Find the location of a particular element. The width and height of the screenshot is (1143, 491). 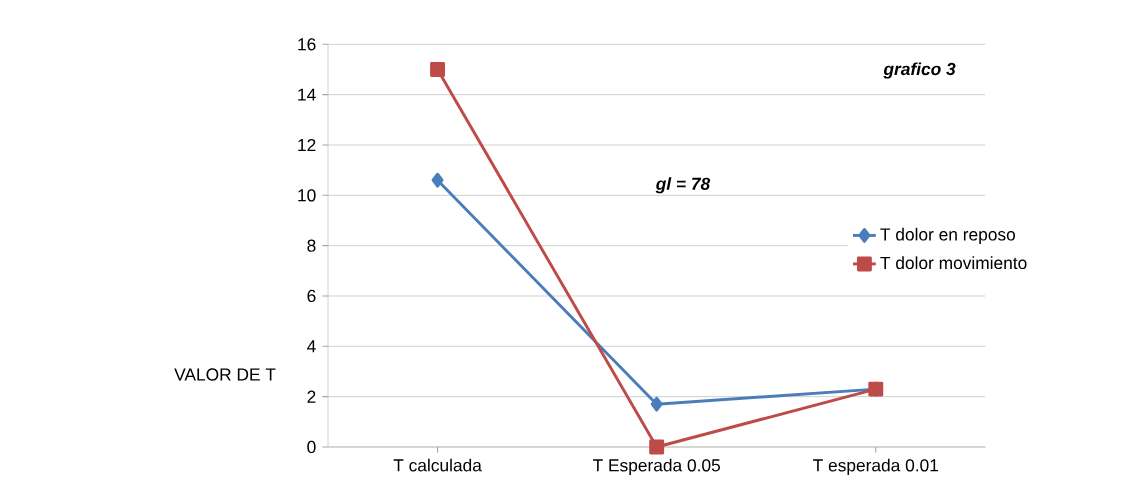

y-tick-label: 12 is located at coordinates (307, 145).